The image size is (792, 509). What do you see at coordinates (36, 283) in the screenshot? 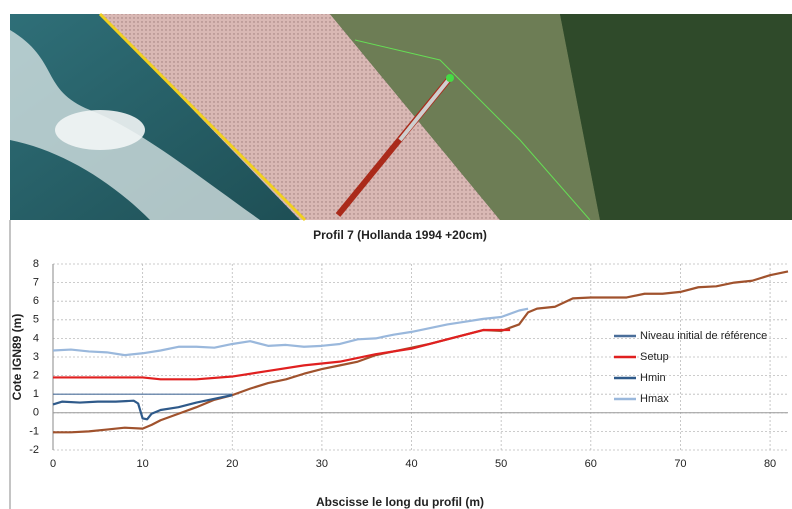
I see `y-tick-label: 7` at bounding box center [36, 283].